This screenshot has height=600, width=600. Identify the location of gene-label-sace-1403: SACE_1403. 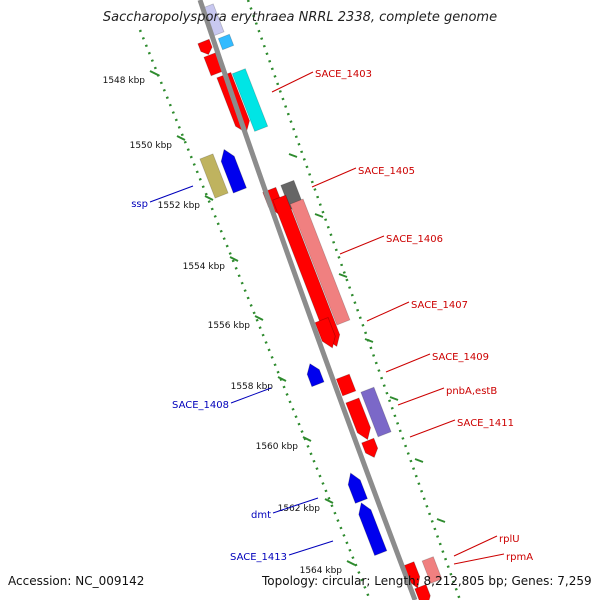
(343, 74).